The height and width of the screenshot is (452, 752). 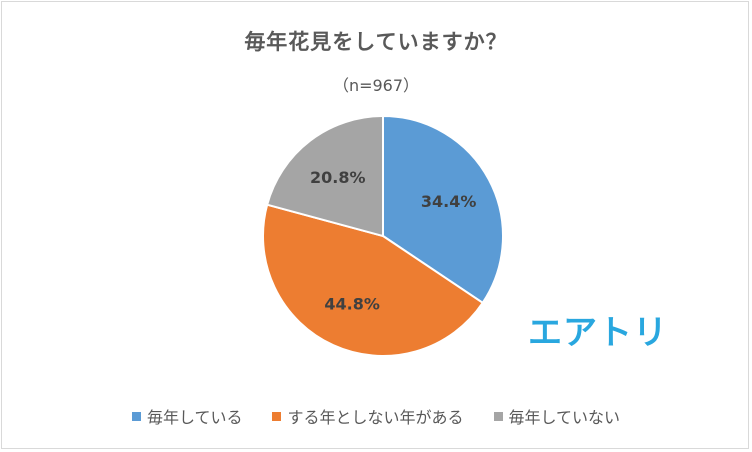 What do you see at coordinates (352, 304) in the screenshot?
I see `pie-slice-label-2: 44.8%` at bounding box center [352, 304].